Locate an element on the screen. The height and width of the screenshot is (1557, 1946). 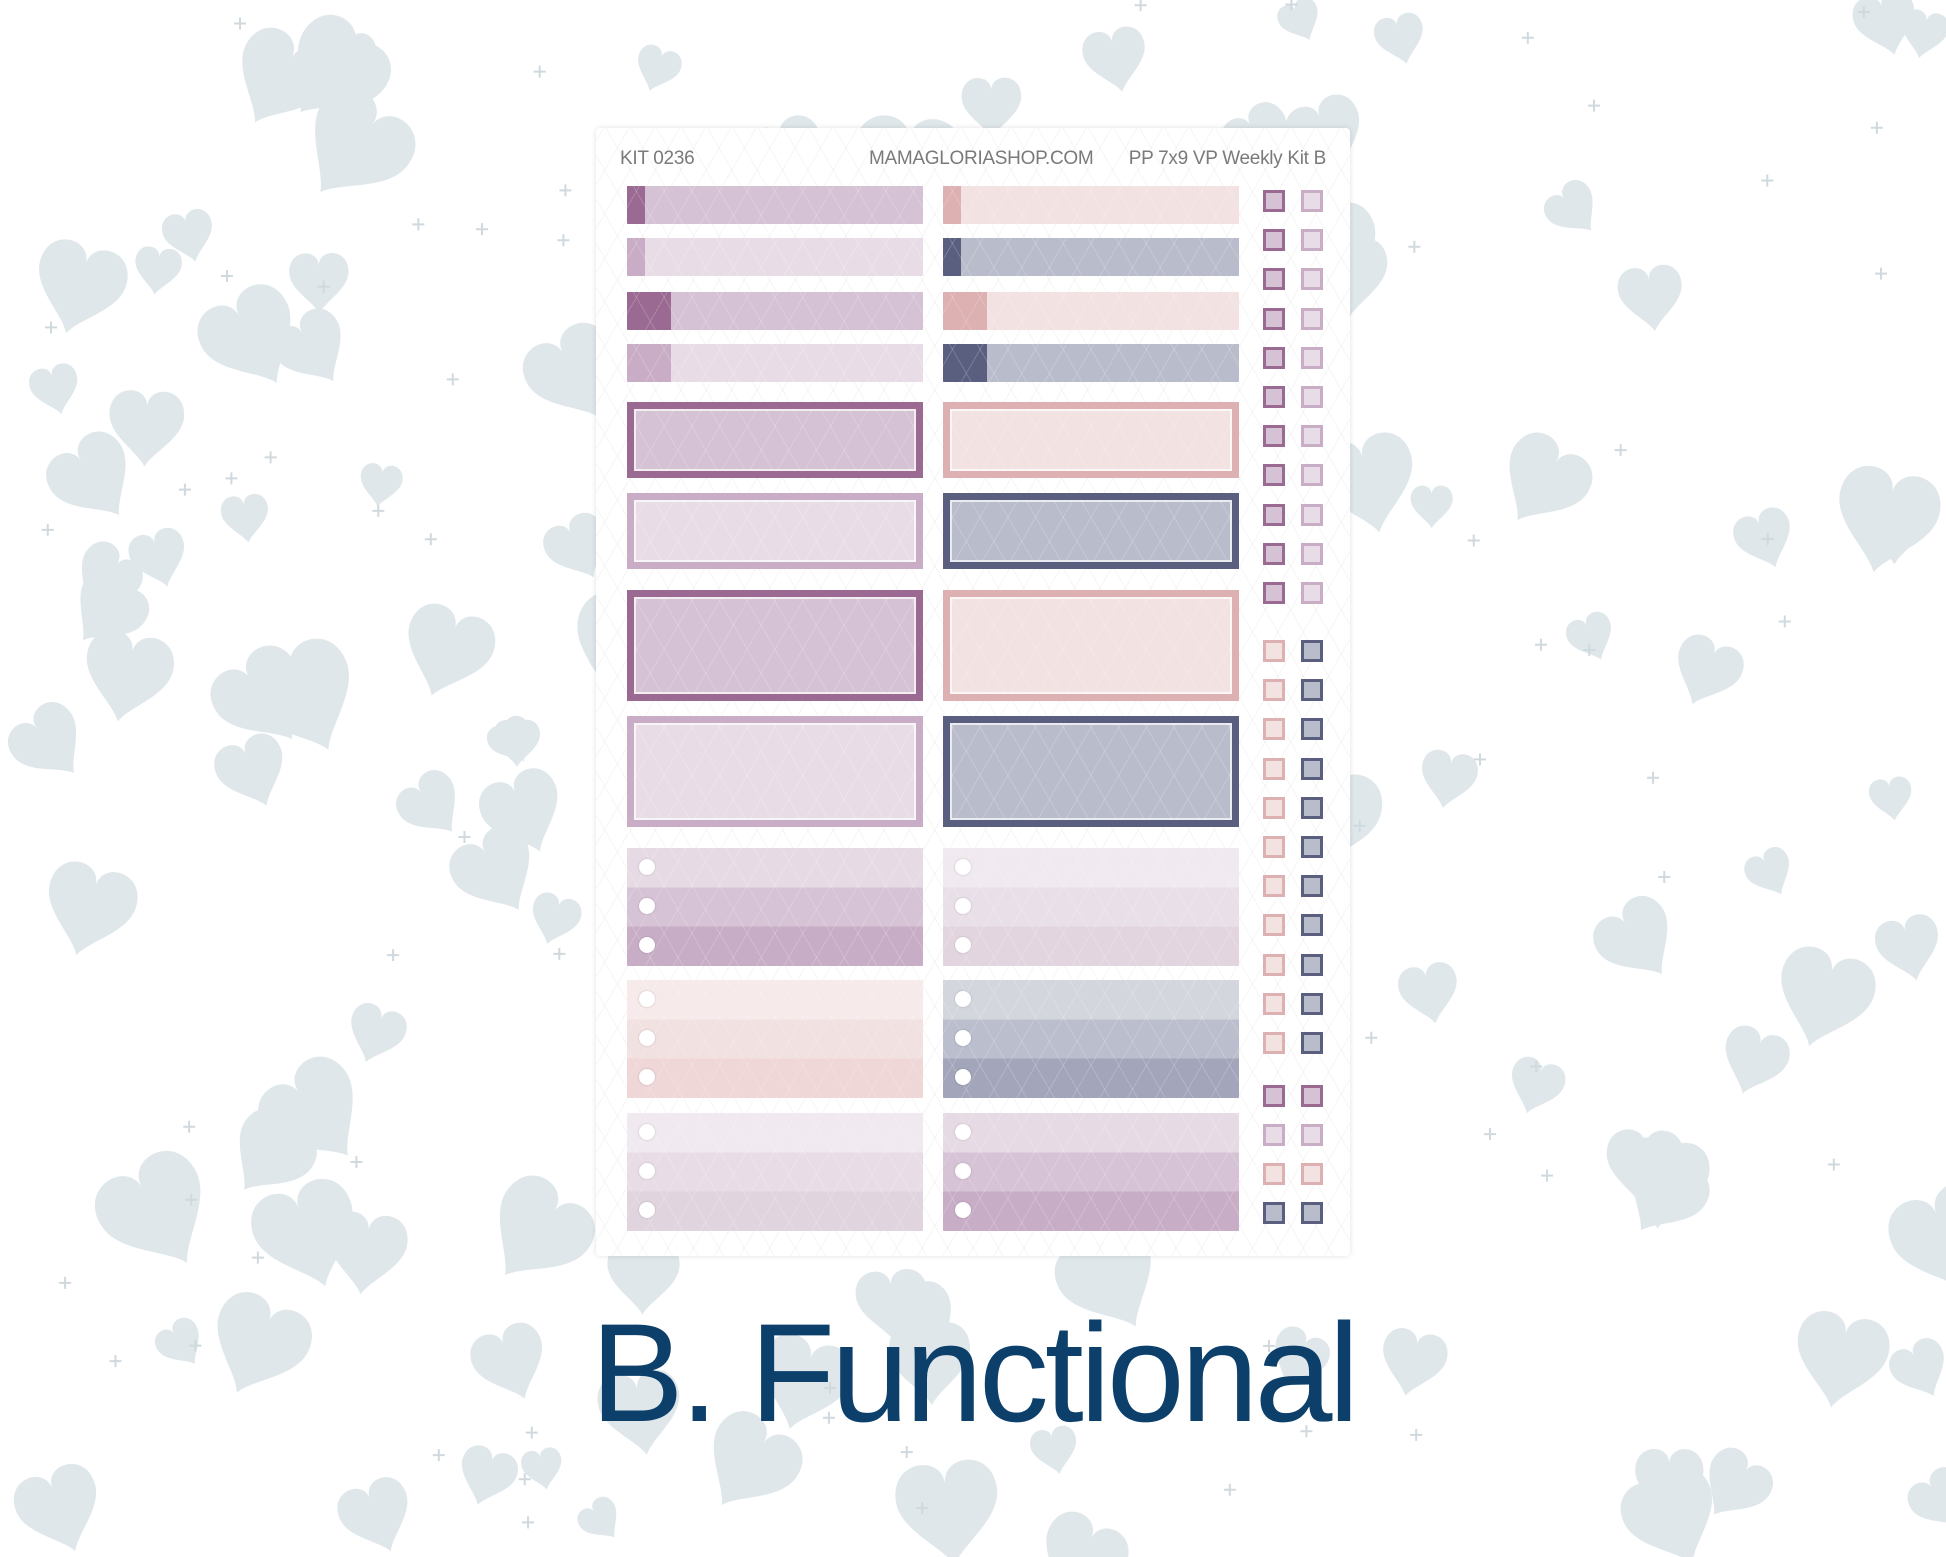
kit-title: B. Functional is located at coordinates (974, 1372).